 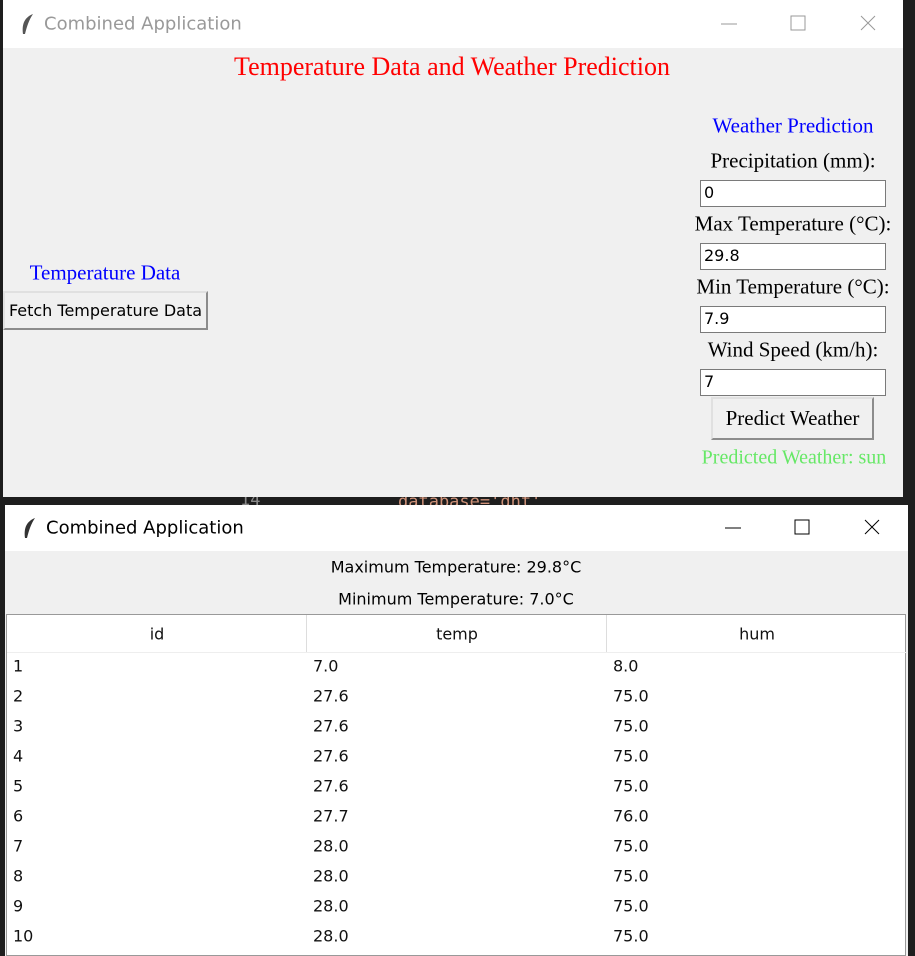 What do you see at coordinates (157, 634) in the screenshot?
I see `column-header: id` at bounding box center [157, 634].